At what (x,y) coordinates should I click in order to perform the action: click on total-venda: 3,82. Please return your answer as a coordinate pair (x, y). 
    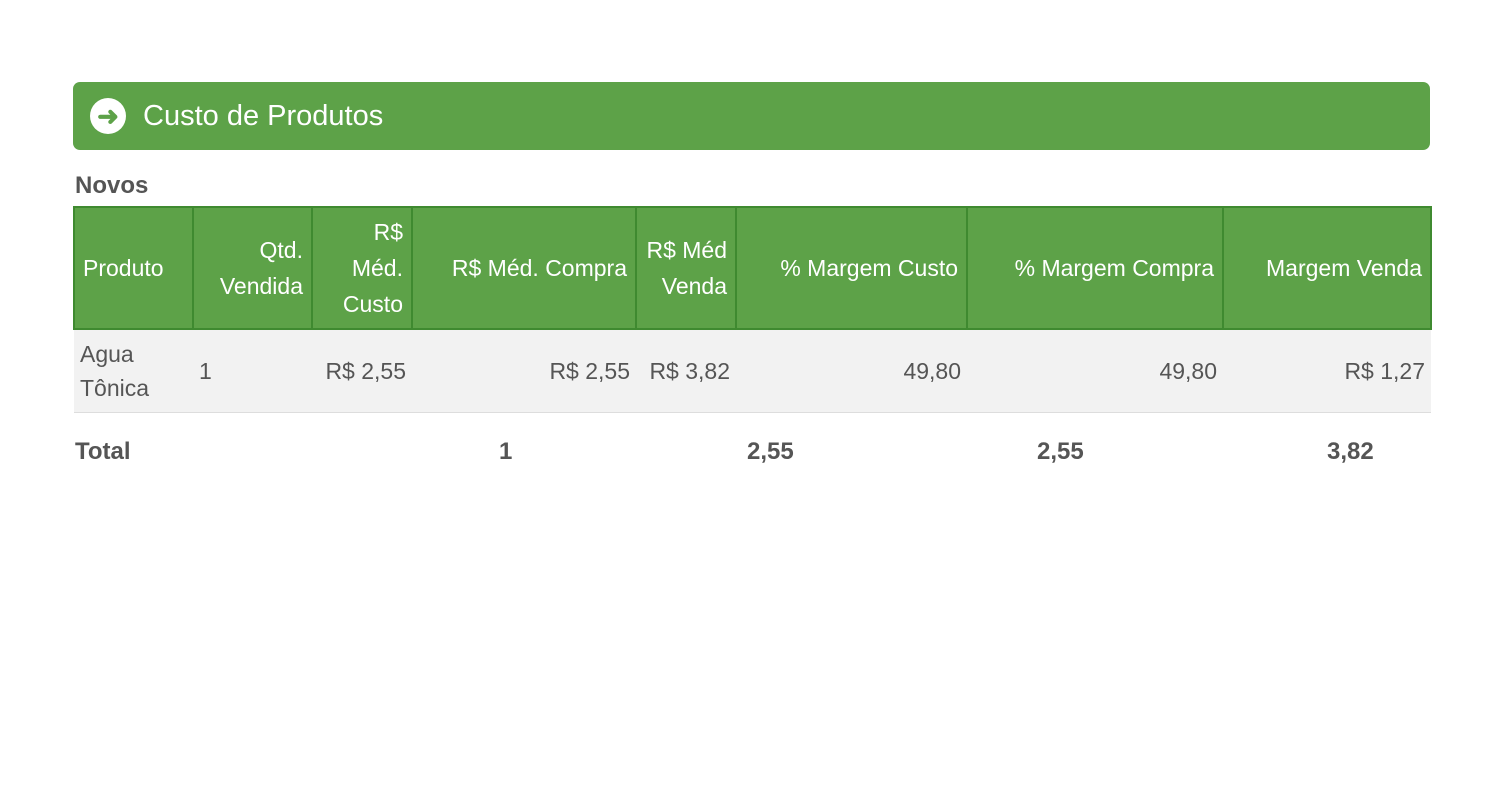
    Looking at the image, I should click on (1350, 451).